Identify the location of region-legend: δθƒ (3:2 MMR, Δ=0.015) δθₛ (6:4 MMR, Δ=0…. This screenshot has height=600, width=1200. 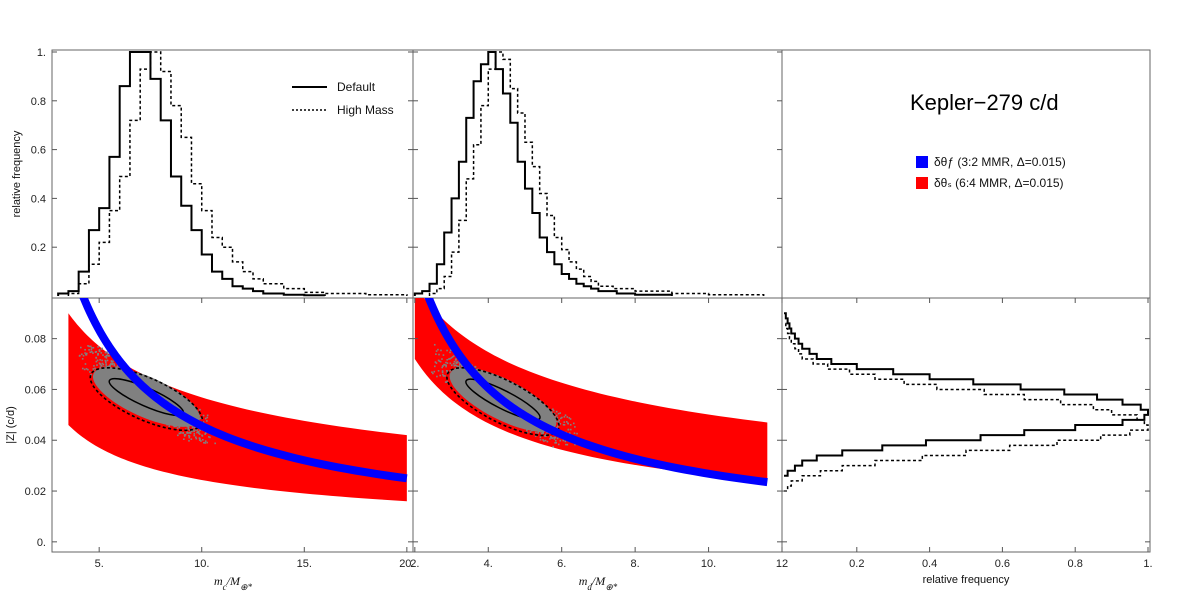
(991, 172).